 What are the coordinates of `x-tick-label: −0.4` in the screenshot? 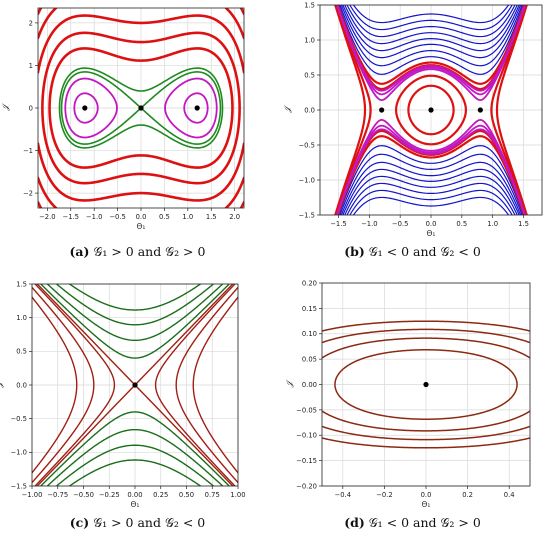 It's located at (343, 495).